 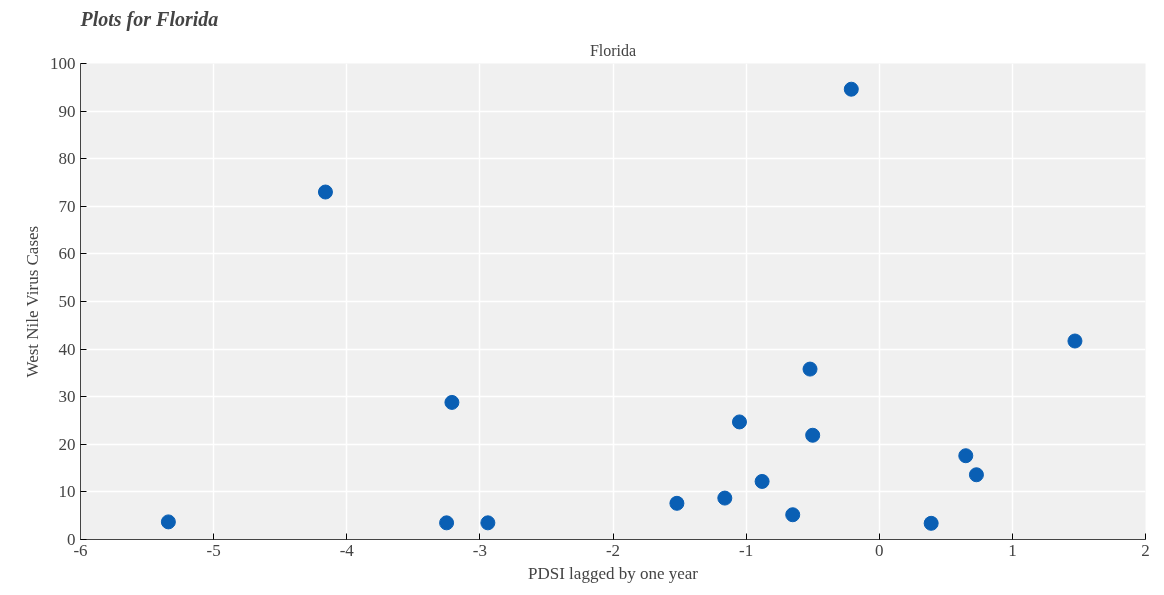 What do you see at coordinates (67, 349) in the screenshot?
I see `y-tick-label: 40` at bounding box center [67, 349].